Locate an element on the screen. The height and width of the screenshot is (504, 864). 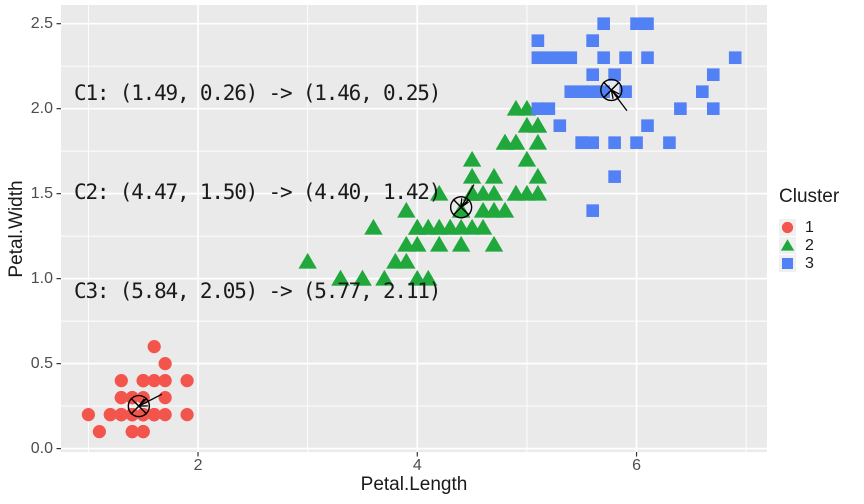
legend-item-3: 3 is located at coordinates (821, 263).